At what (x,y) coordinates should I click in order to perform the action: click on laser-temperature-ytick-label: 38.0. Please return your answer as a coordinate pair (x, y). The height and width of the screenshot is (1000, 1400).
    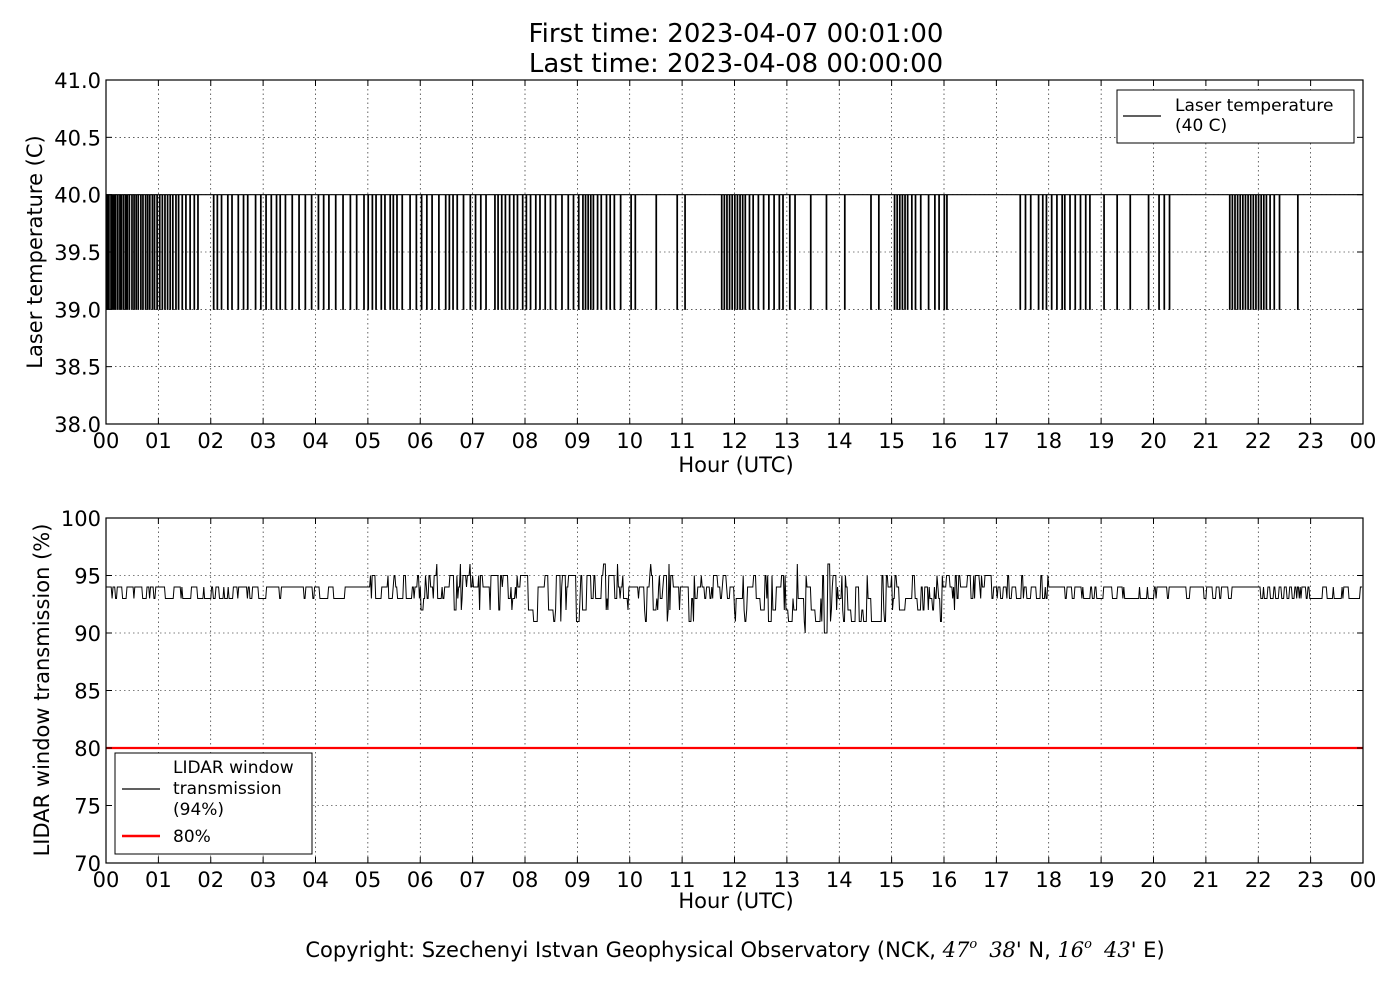
    Looking at the image, I should click on (77, 425).